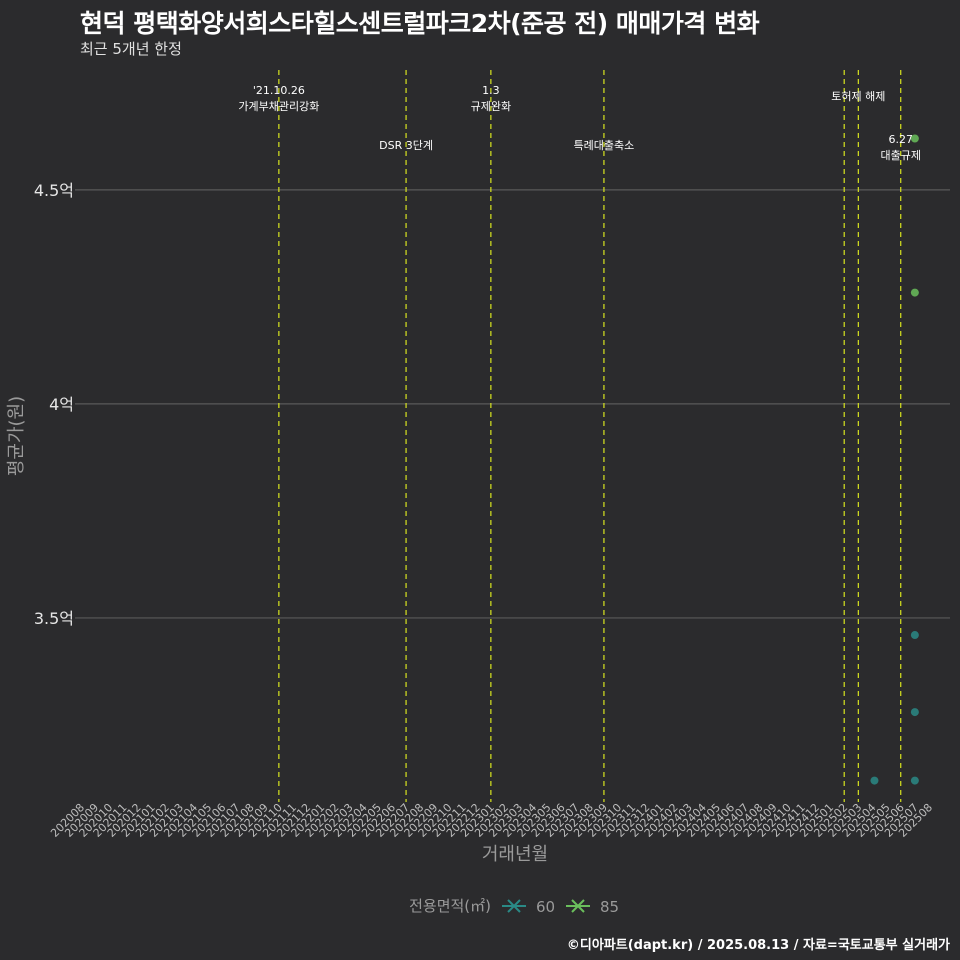 The image size is (960, 960). Describe the element at coordinates (604, 145) in the screenshot. I see `event-label: 특례대출축소` at that location.